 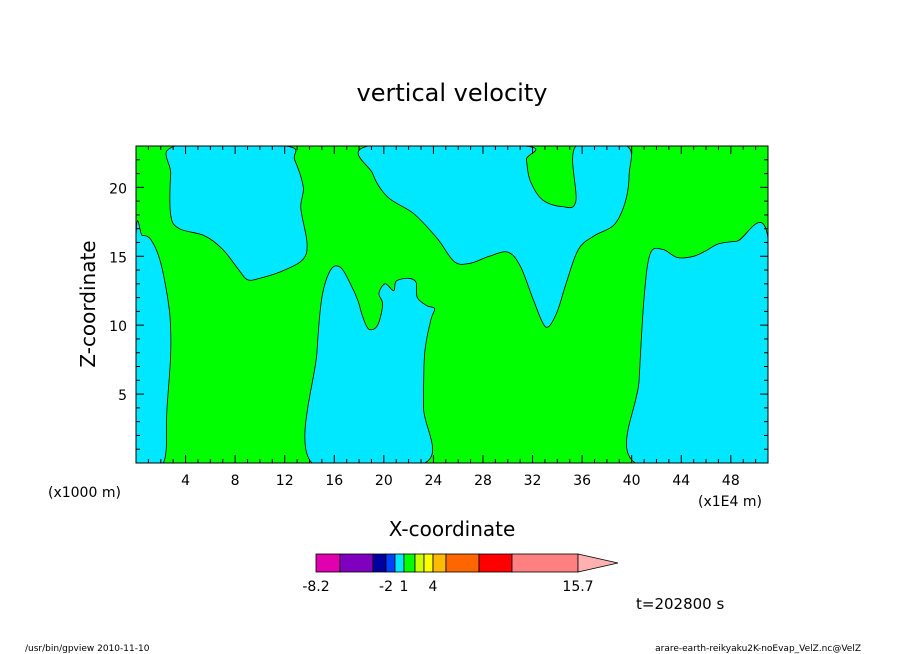 I want to click on y-tick-label: 5, so click(x=122, y=396).